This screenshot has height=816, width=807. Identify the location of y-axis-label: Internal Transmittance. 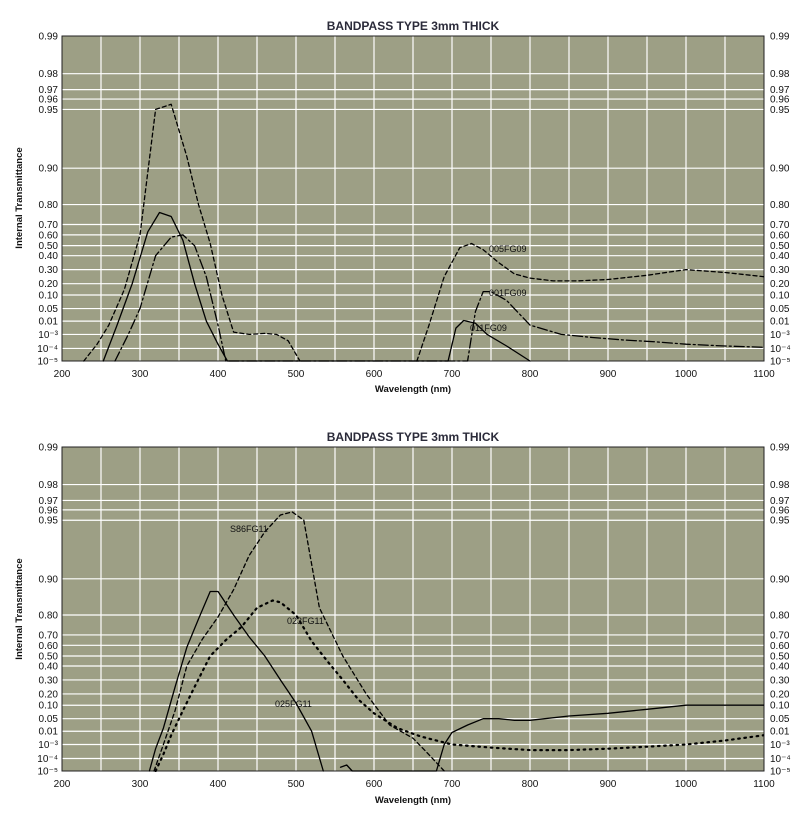
(19, 197).